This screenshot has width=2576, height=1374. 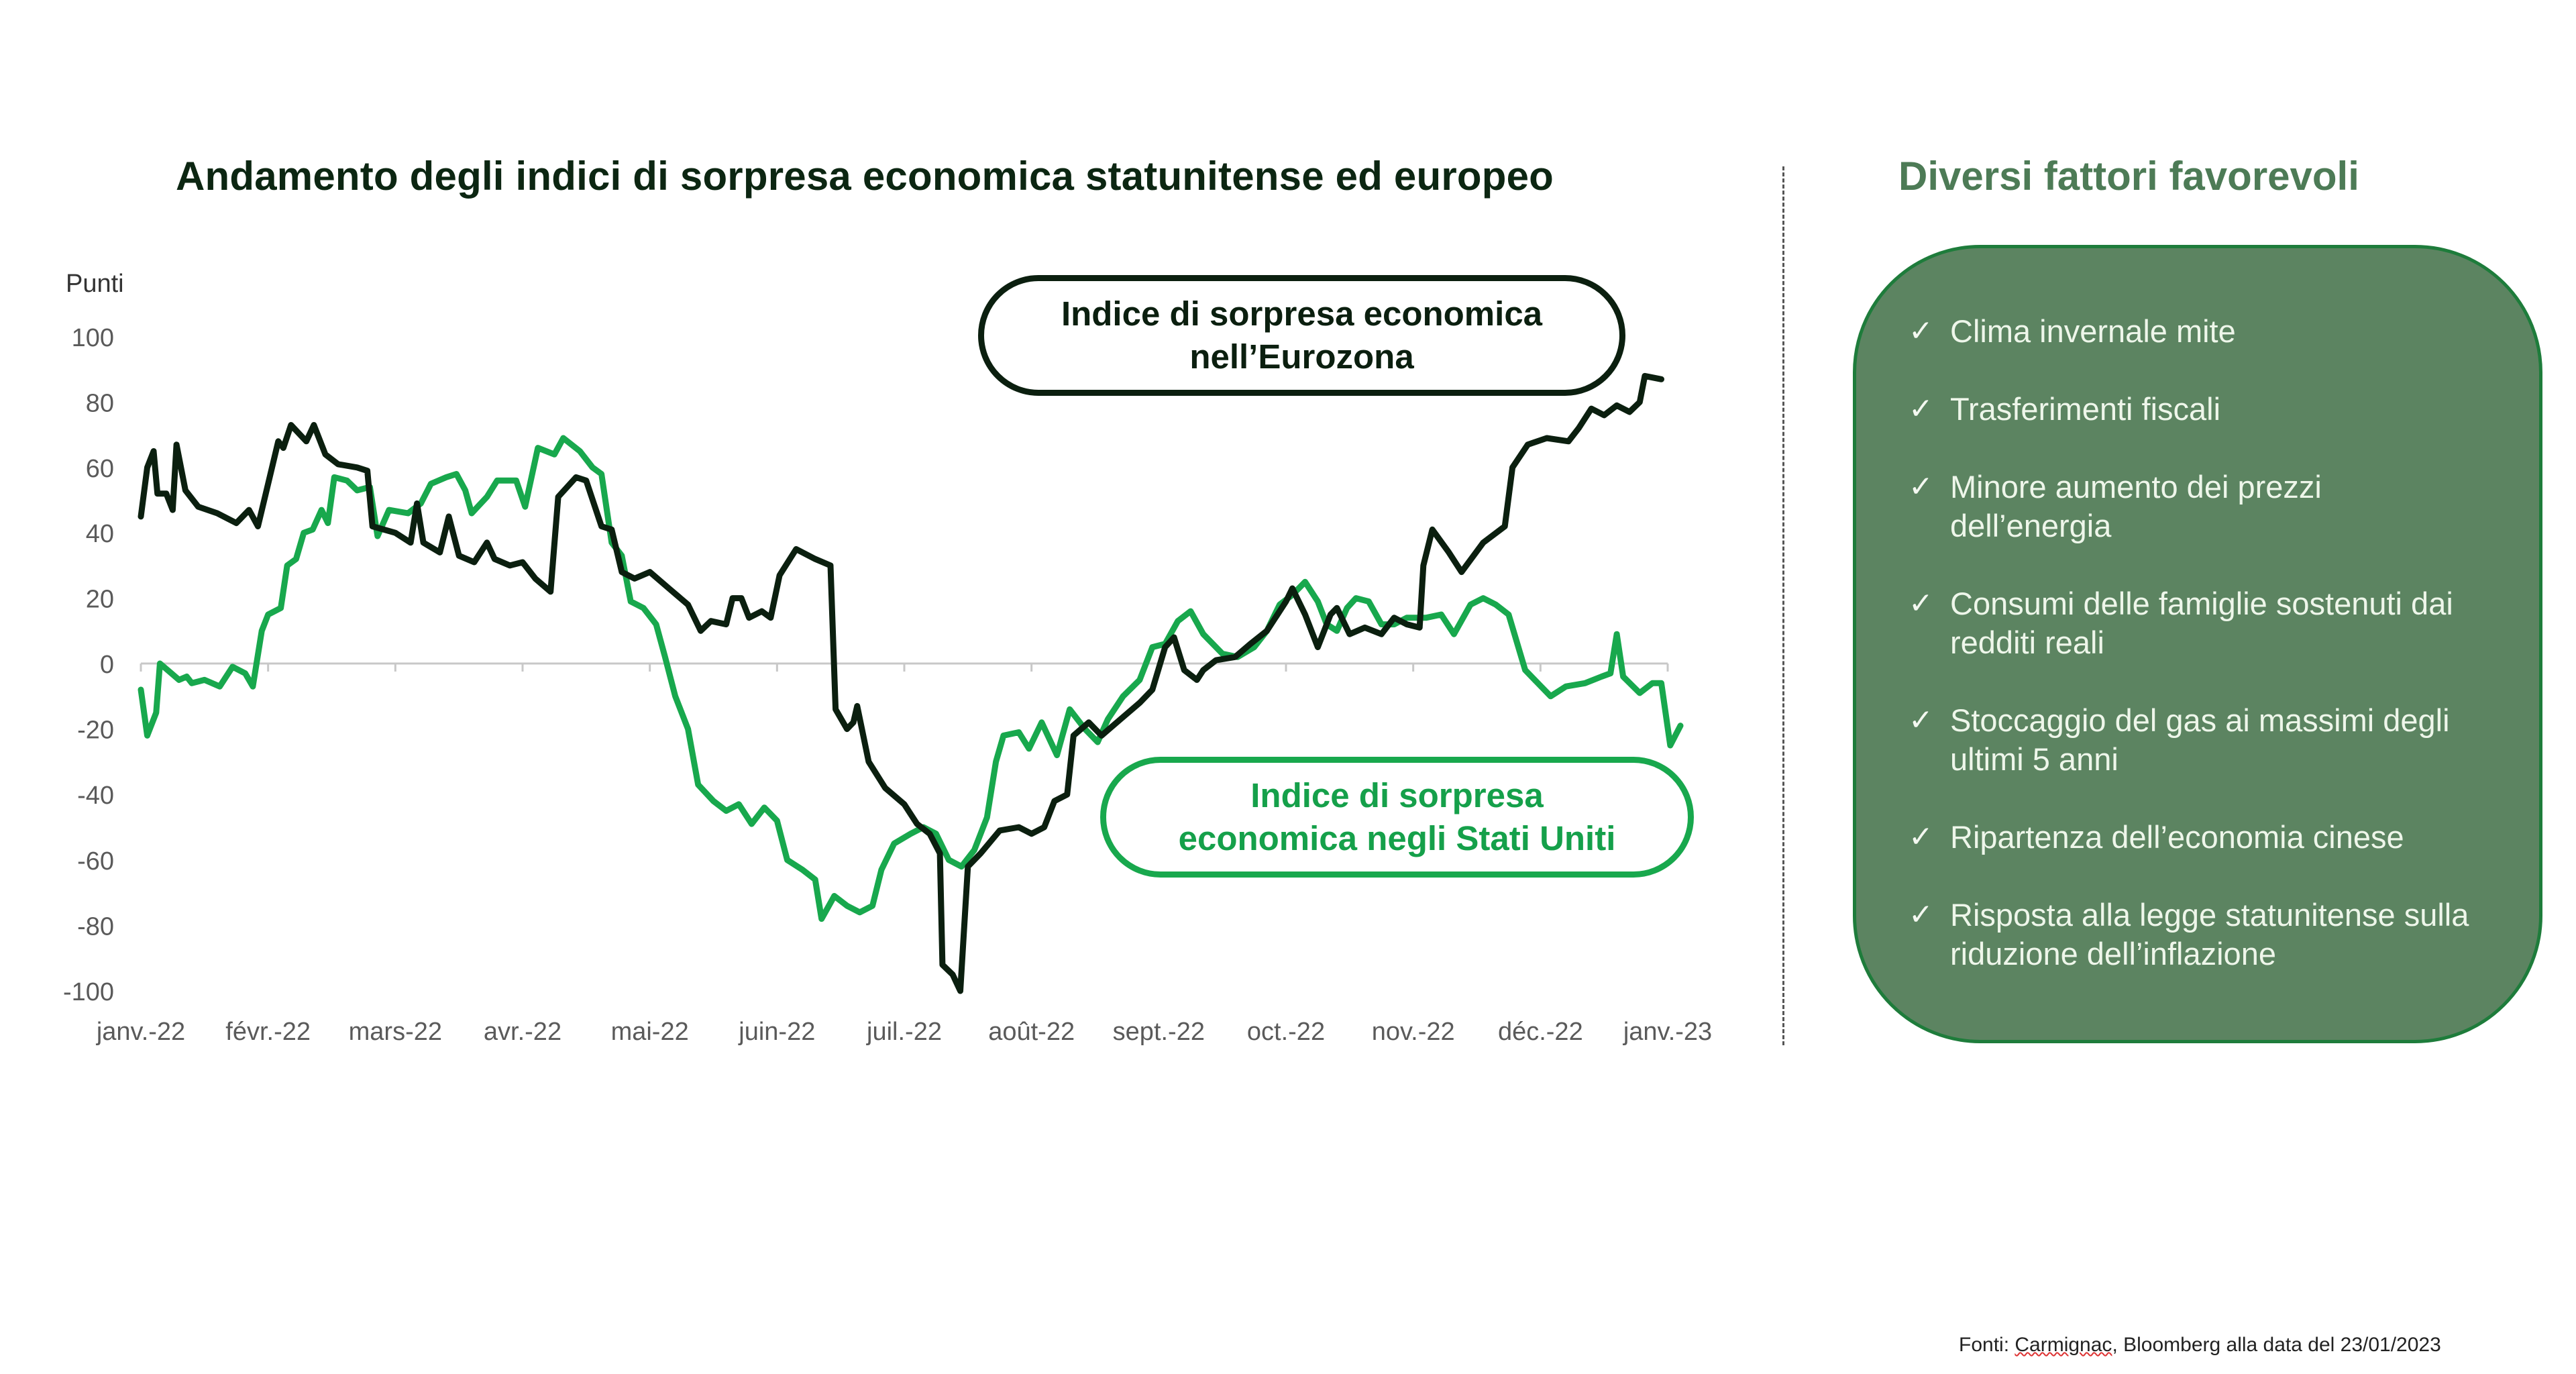 I want to click on x-tick-label: oct.-22, so click(x=1286, y=1032).